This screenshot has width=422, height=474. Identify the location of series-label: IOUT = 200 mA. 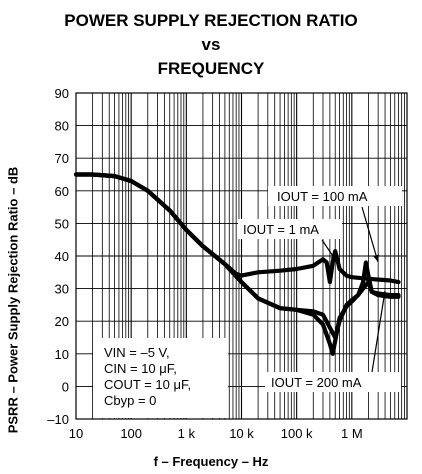
(316, 382).